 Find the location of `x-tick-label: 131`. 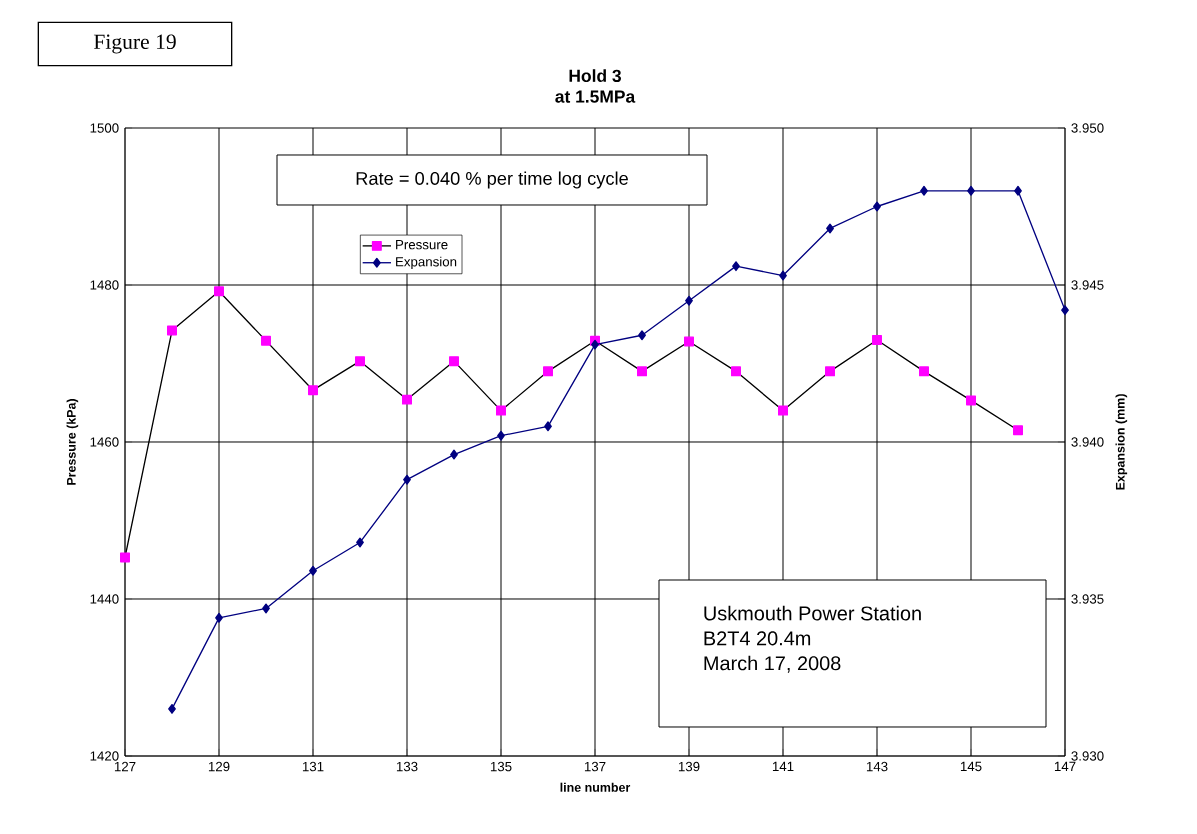

x-tick-label: 131 is located at coordinates (313, 766).